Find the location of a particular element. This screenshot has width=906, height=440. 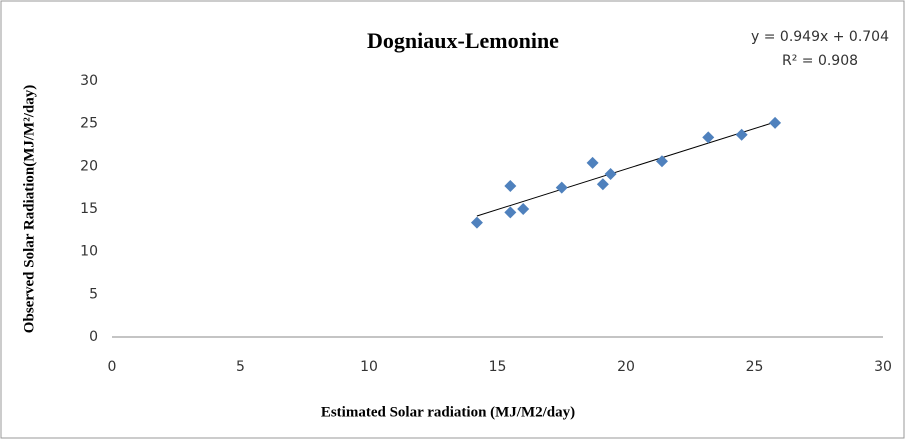

y-tick-label: 10 is located at coordinates (89, 252).